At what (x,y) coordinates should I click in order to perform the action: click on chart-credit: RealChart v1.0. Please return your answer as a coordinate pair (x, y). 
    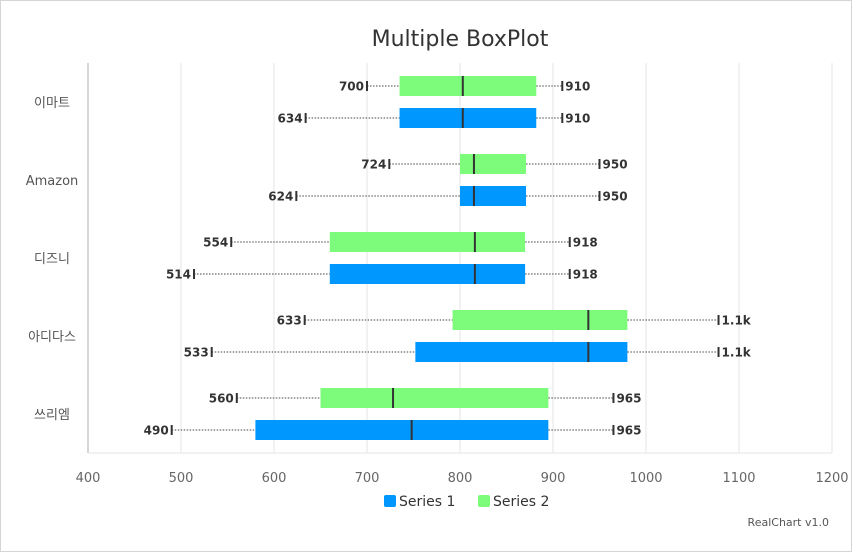
    Looking at the image, I should click on (788, 522).